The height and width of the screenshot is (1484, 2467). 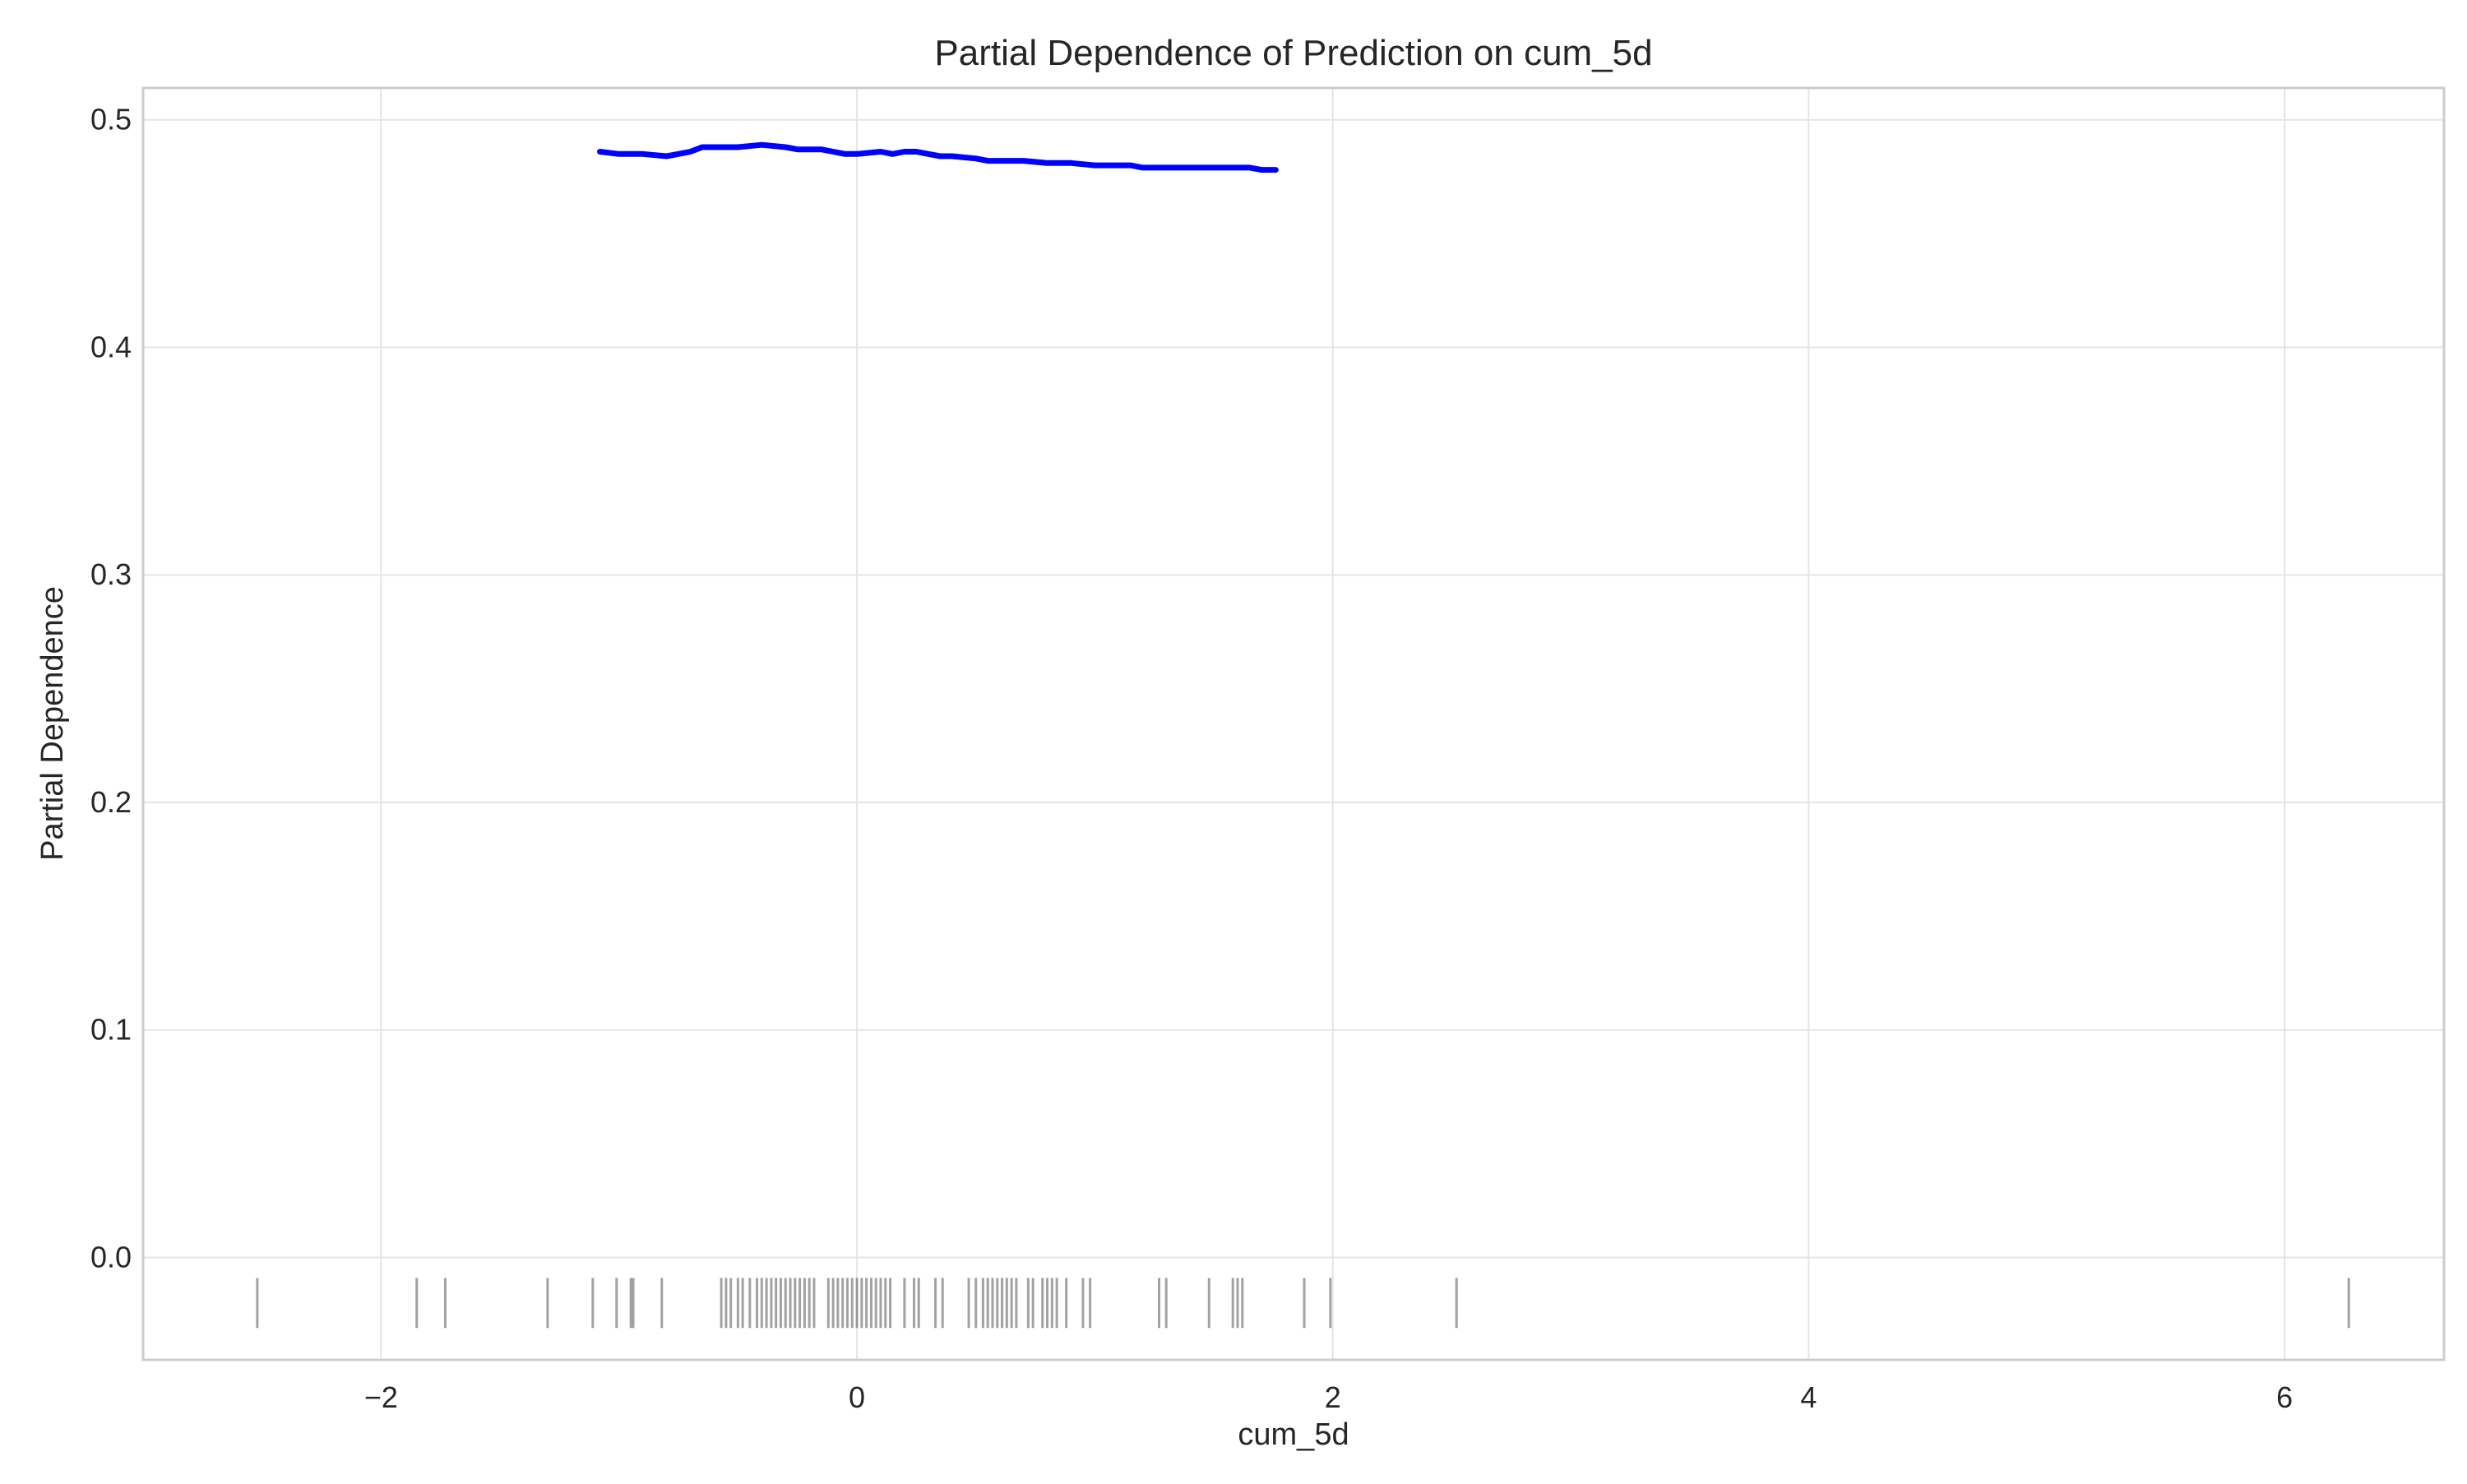 I want to click on x-axis-ticks: −2 0 2 4 6, so click(x=1328, y=1397).